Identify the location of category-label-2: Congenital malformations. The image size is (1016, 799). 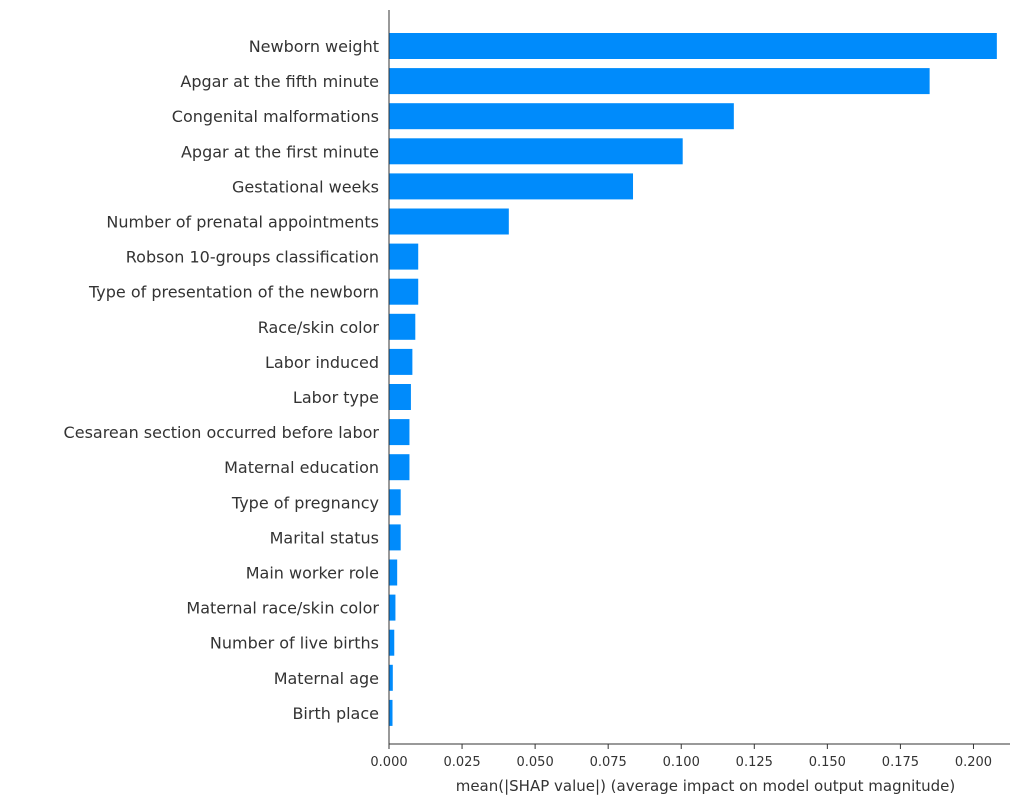
(275, 116).